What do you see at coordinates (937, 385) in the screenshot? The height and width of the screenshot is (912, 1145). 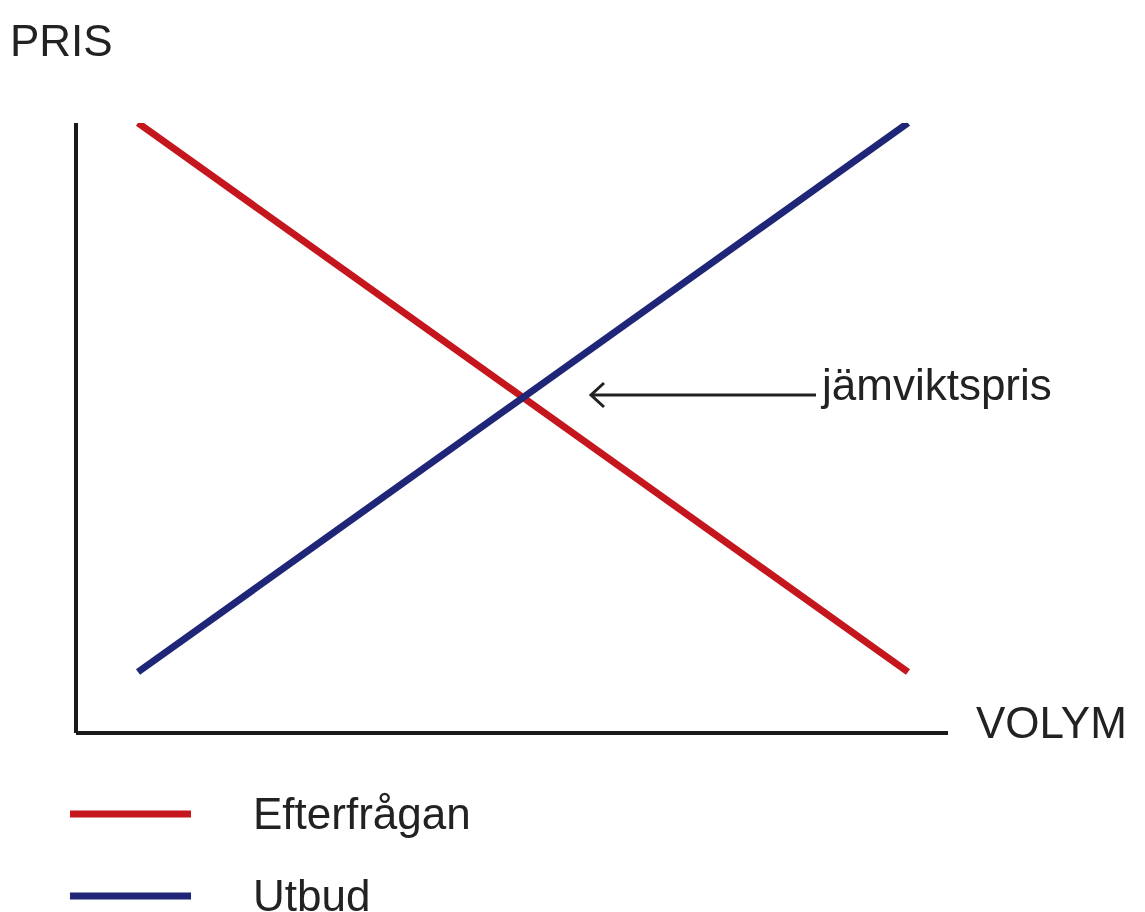 I see `annotation: jämviktspris` at bounding box center [937, 385].